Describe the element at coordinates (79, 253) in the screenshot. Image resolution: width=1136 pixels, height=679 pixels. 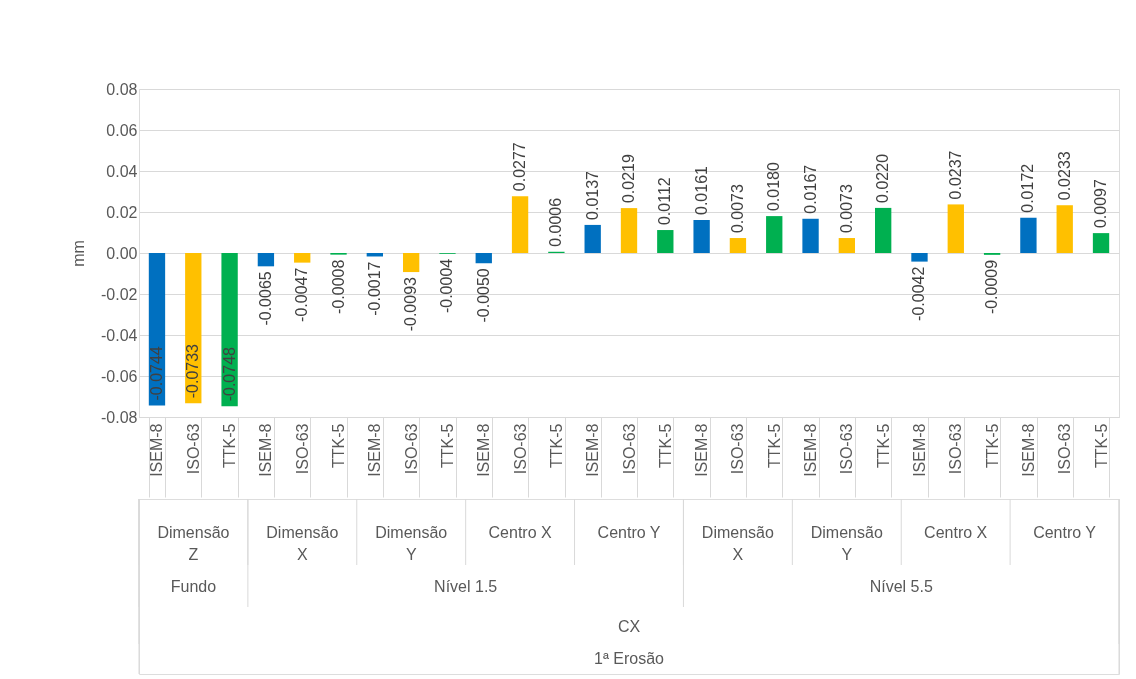
I see `y-axis-title: mm` at that location.